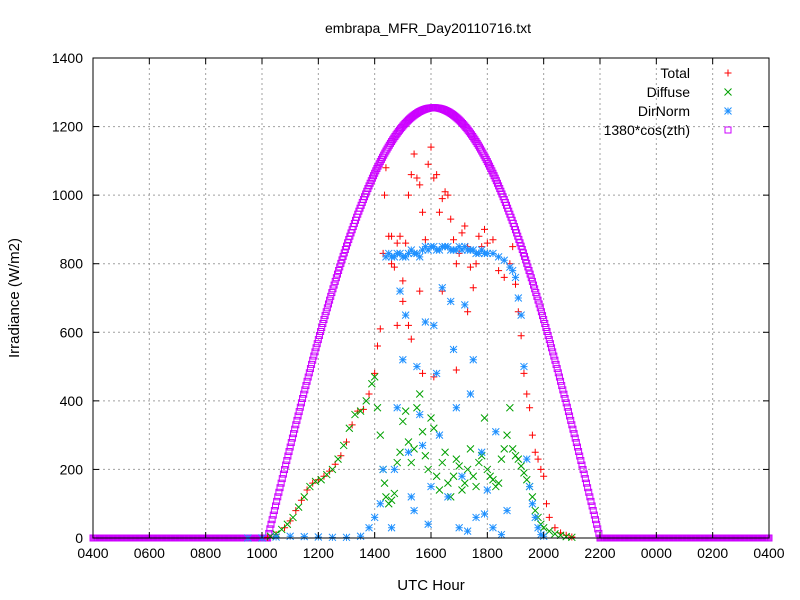 The width and height of the screenshot is (800, 600). Describe the element at coordinates (712, 553) in the screenshot. I see `x-tick-label: 0200` at that location.